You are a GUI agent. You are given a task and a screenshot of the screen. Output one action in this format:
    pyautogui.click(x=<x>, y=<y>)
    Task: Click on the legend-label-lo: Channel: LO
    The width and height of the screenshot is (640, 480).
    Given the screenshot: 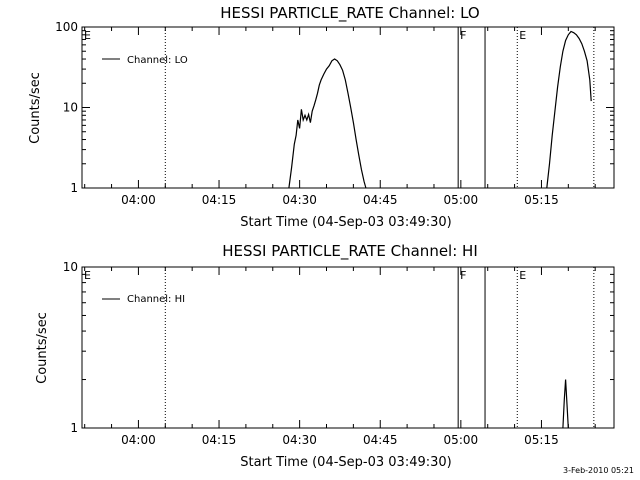 What is the action you would take?
    pyautogui.click(x=157, y=60)
    